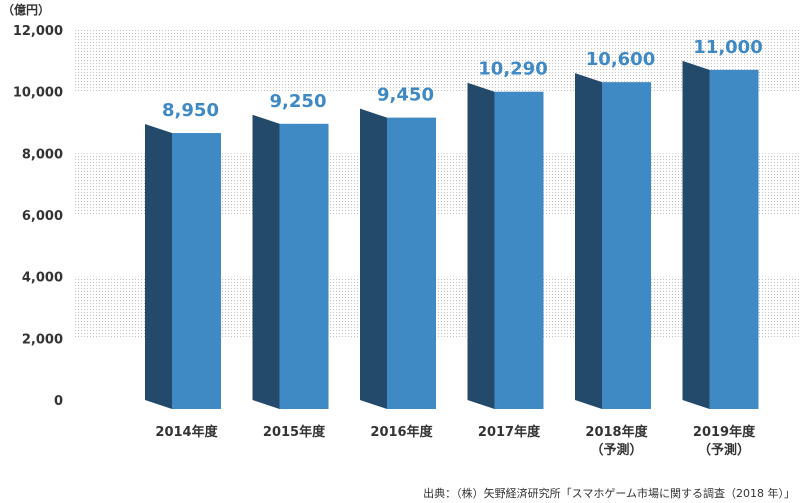 Image resolution: width=800 pixels, height=503 pixels. What do you see at coordinates (26, 9) in the screenshot?
I see `y-axis-unit: （億円）` at bounding box center [26, 9].